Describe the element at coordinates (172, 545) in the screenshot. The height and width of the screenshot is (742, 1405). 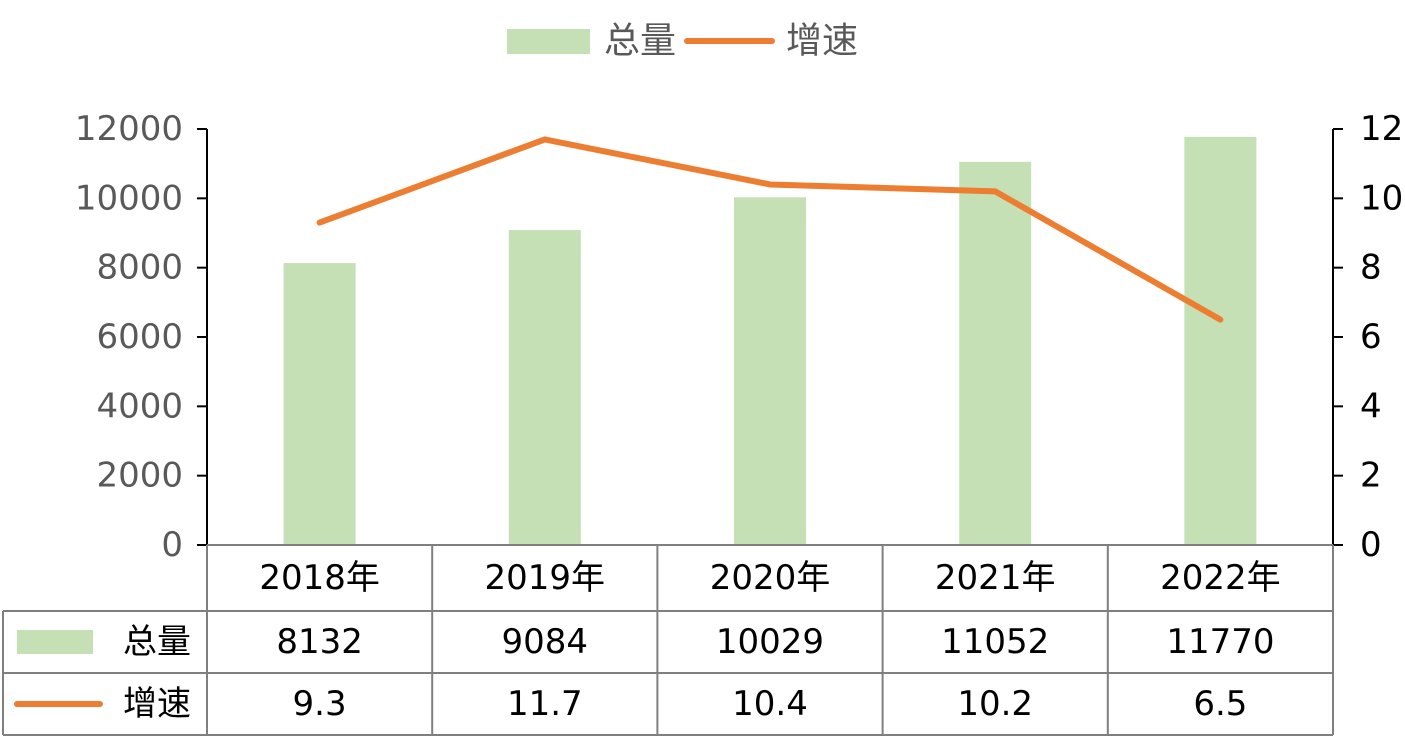
I see `y-tick-label-left: 0` at that location.